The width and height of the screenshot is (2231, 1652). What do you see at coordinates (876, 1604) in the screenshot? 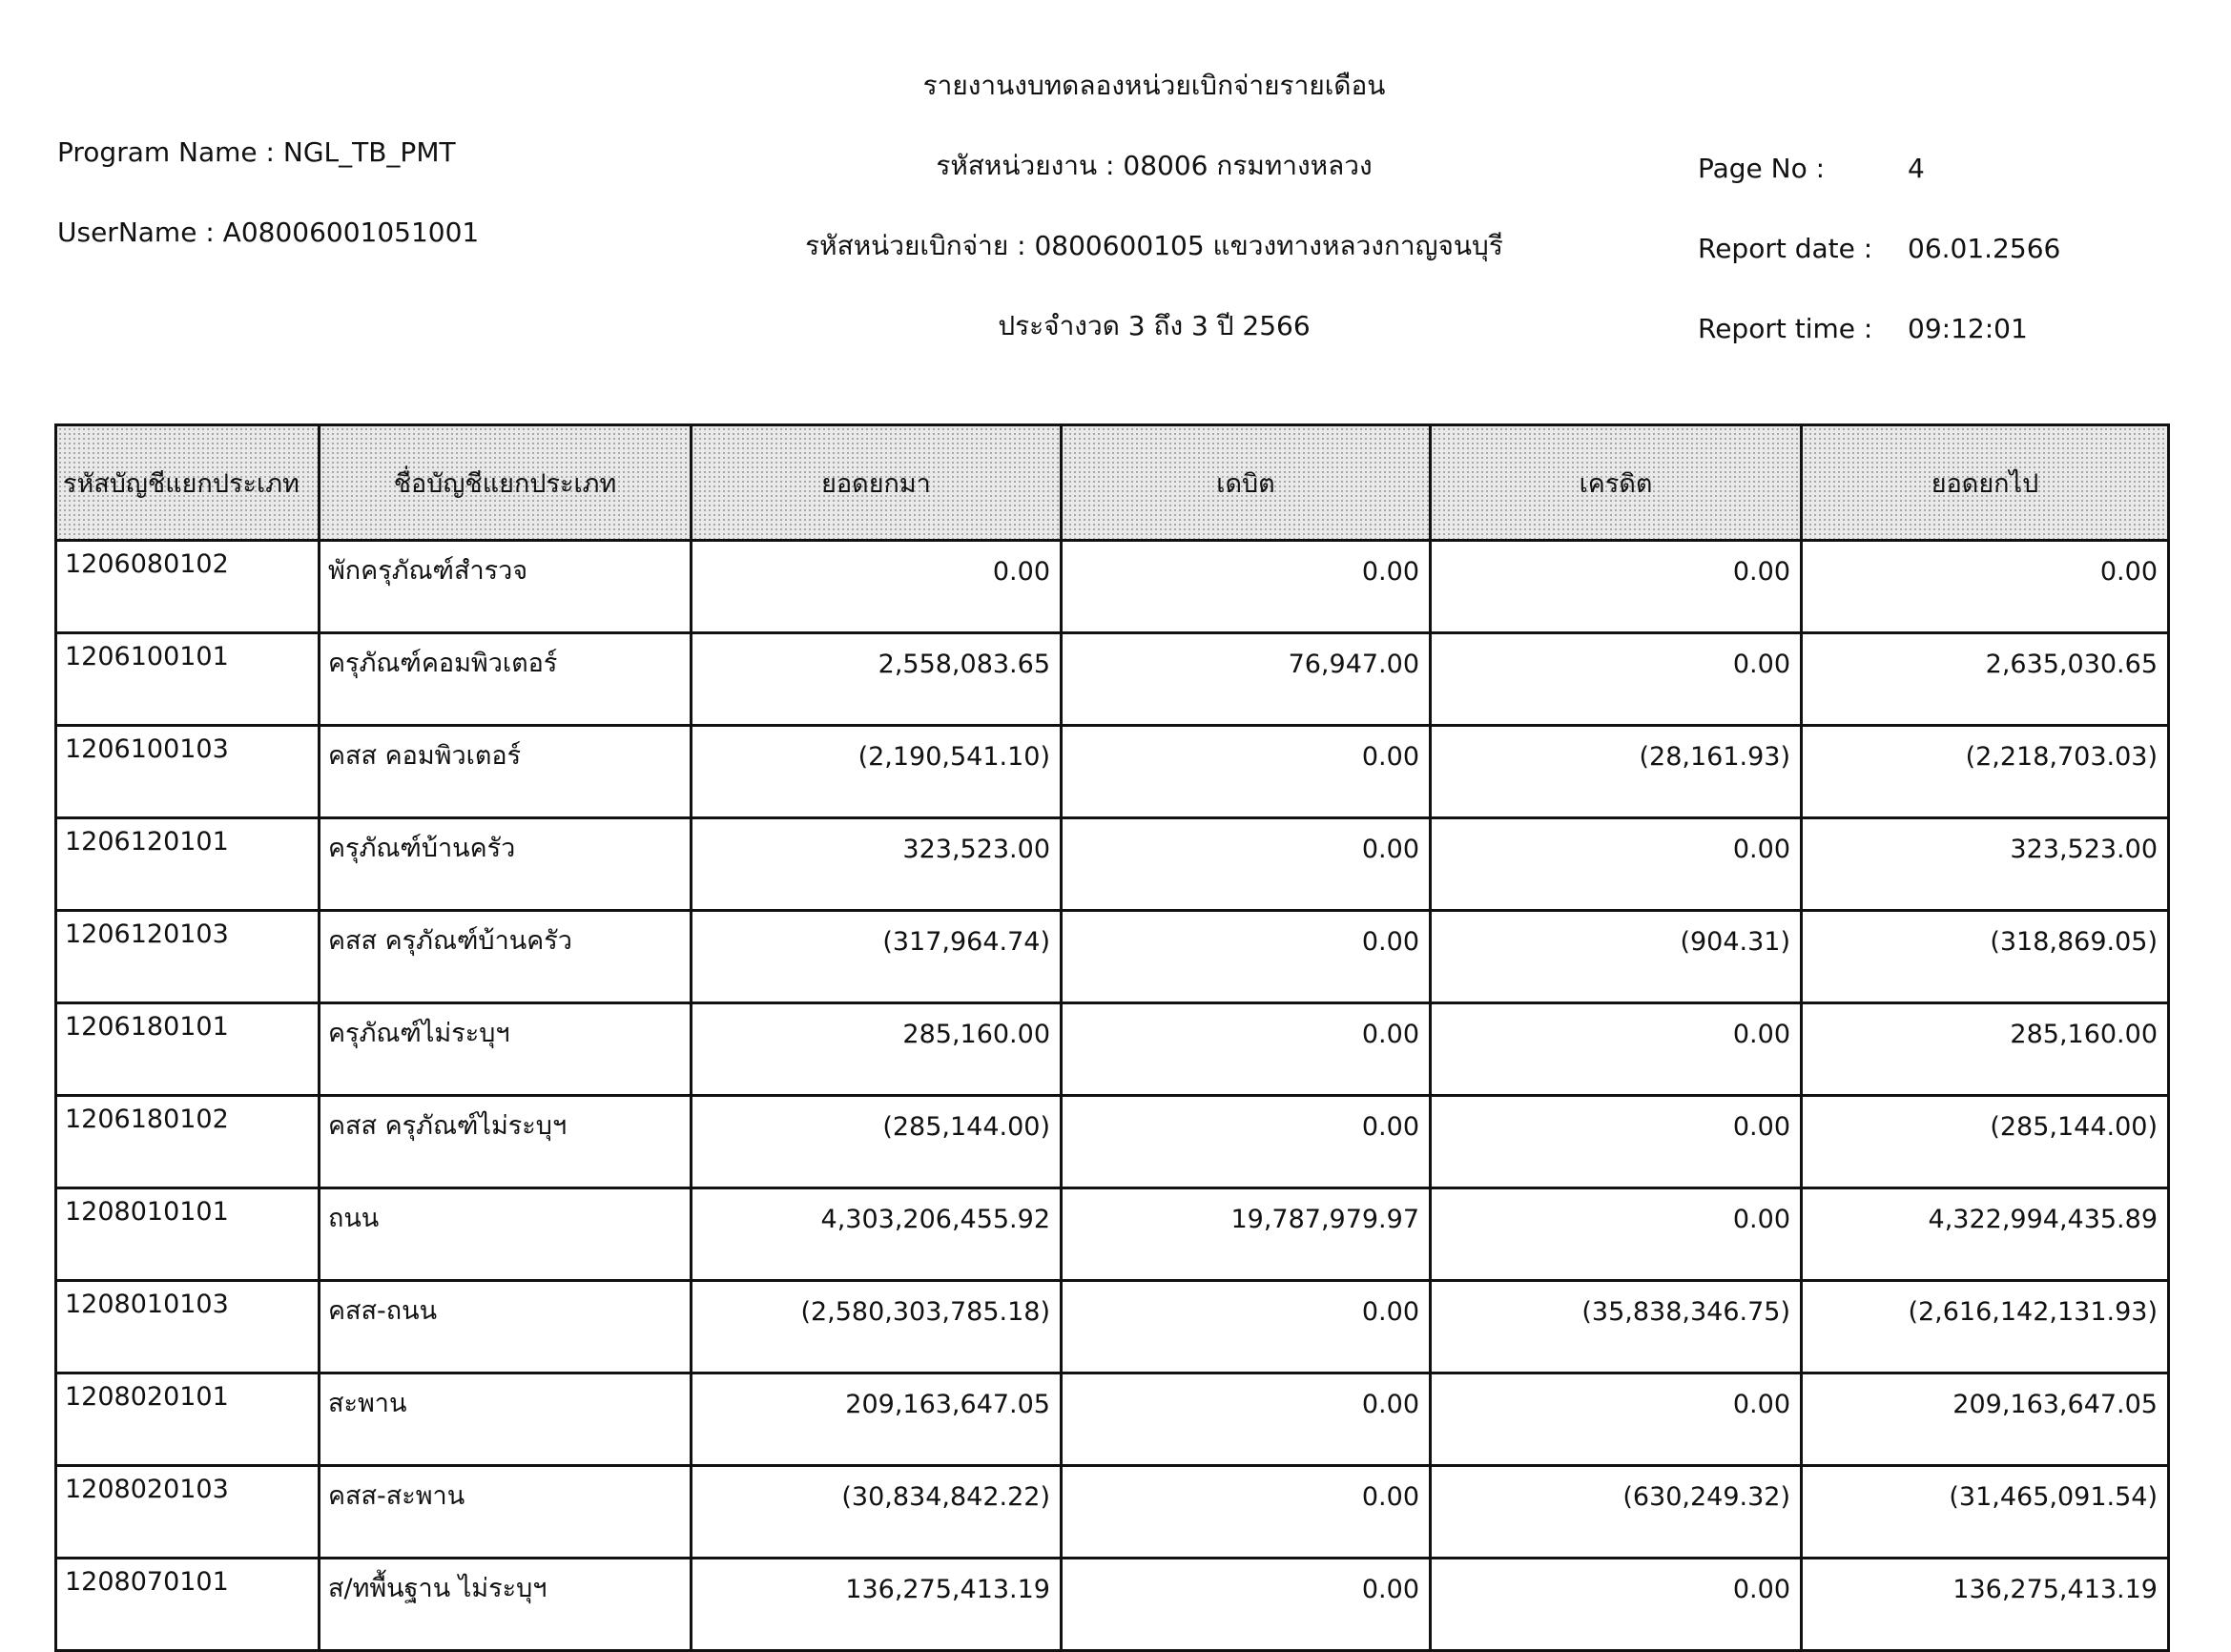
I see `cell-opening-balance: 136,275,413.19` at bounding box center [876, 1604].